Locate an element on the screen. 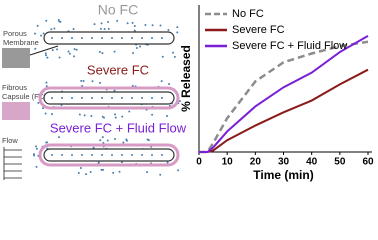  severe-fc-label: Severe FC is located at coordinates (118, 69).